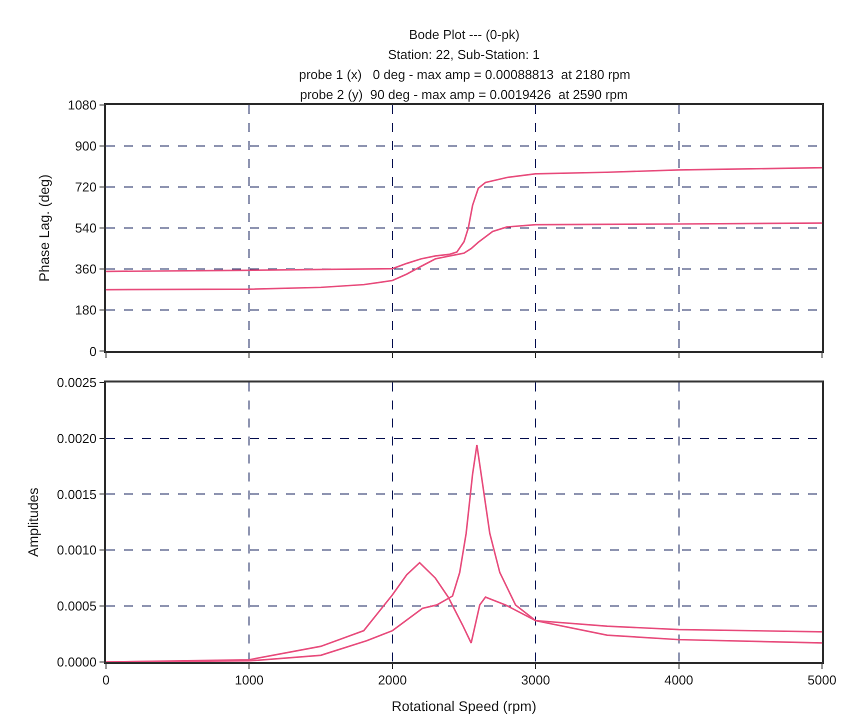 The image size is (848, 724). I want to click on y-axis-title: Phase Lag. (deg), so click(44, 228).